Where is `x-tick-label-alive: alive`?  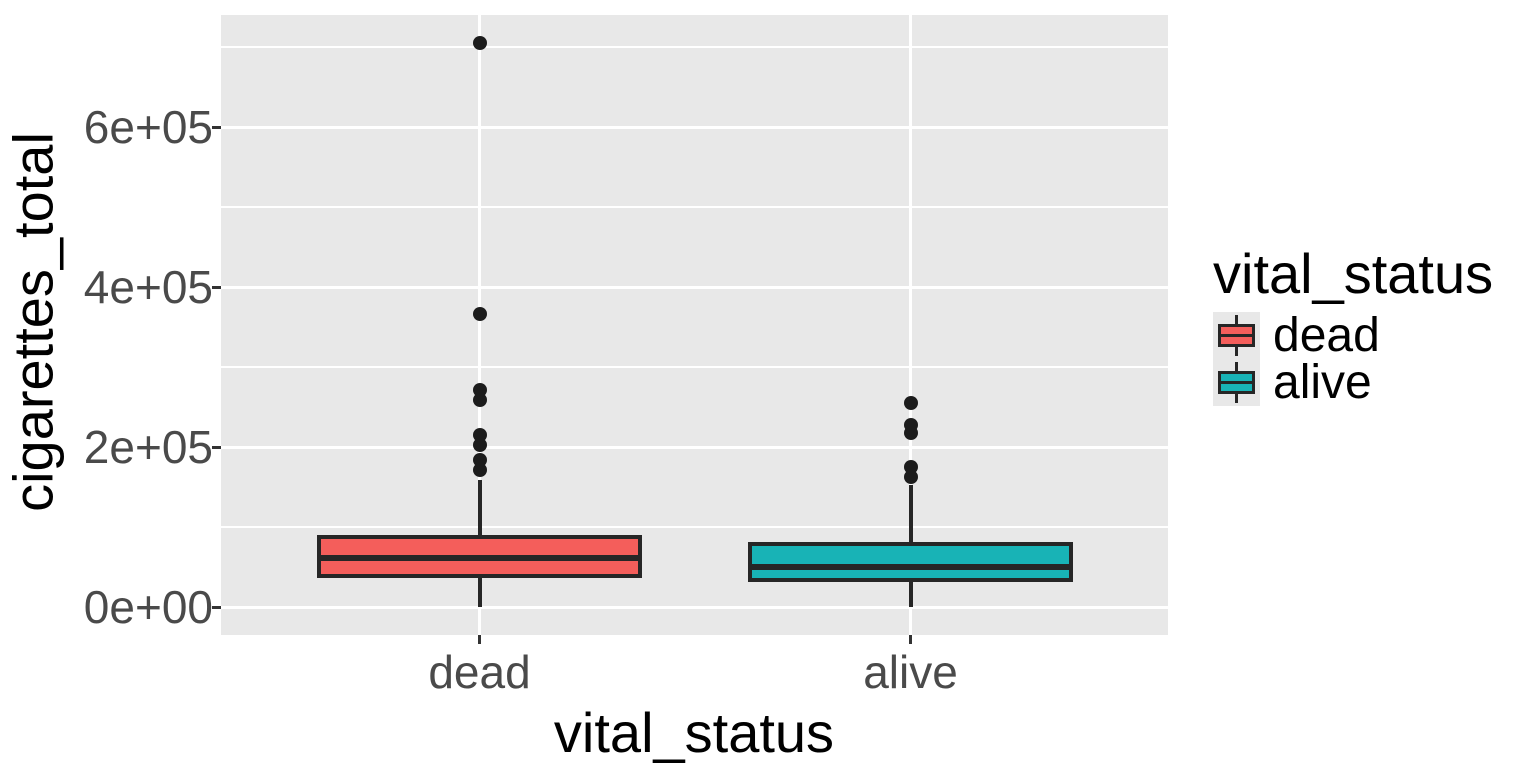 x-tick-label-alive: alive is located at coordinates (910, 672).